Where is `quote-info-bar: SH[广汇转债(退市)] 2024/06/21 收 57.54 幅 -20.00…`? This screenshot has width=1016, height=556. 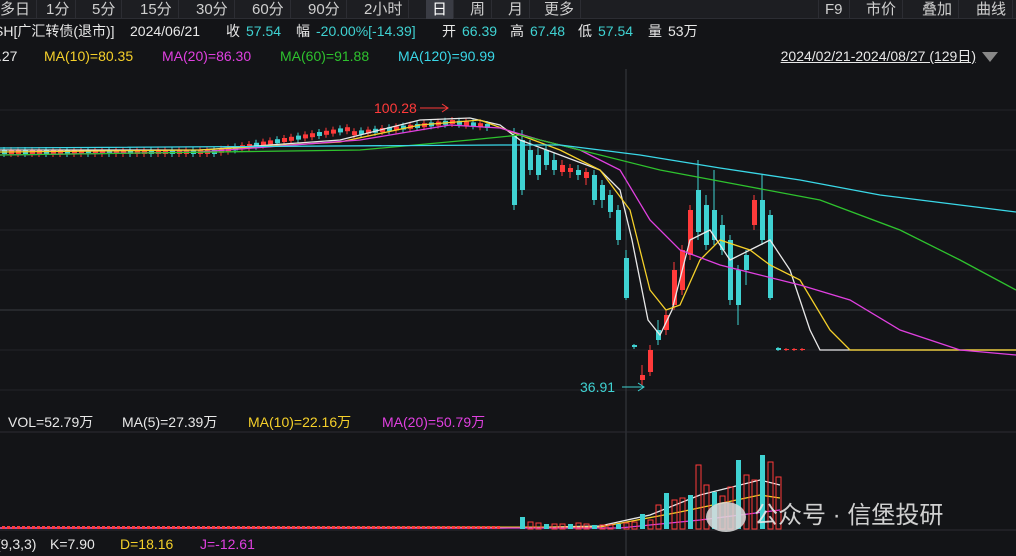 quote-info-bar: SH[广汇转债(退市)] 2024/06/21 收 57.54 幅 -20.00… is located at coordinates (508, 31).